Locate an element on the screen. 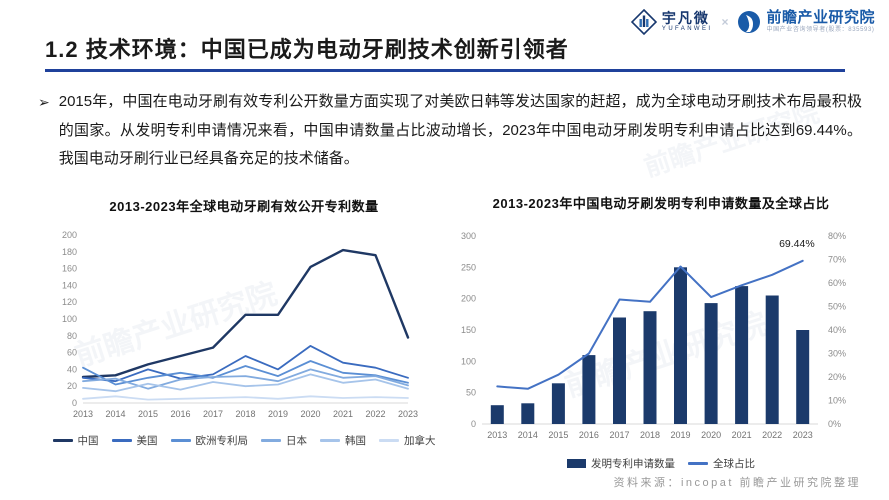  yufanwei-logo-text: 宇凡微 is located at coordinates (685, 18).